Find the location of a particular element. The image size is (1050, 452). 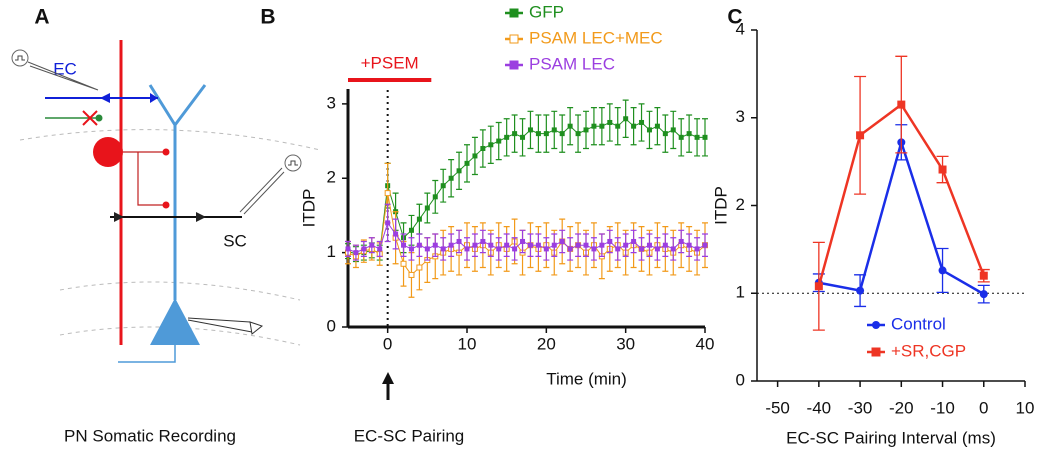

legend-label: GFP is located at coordinates (546, 11).